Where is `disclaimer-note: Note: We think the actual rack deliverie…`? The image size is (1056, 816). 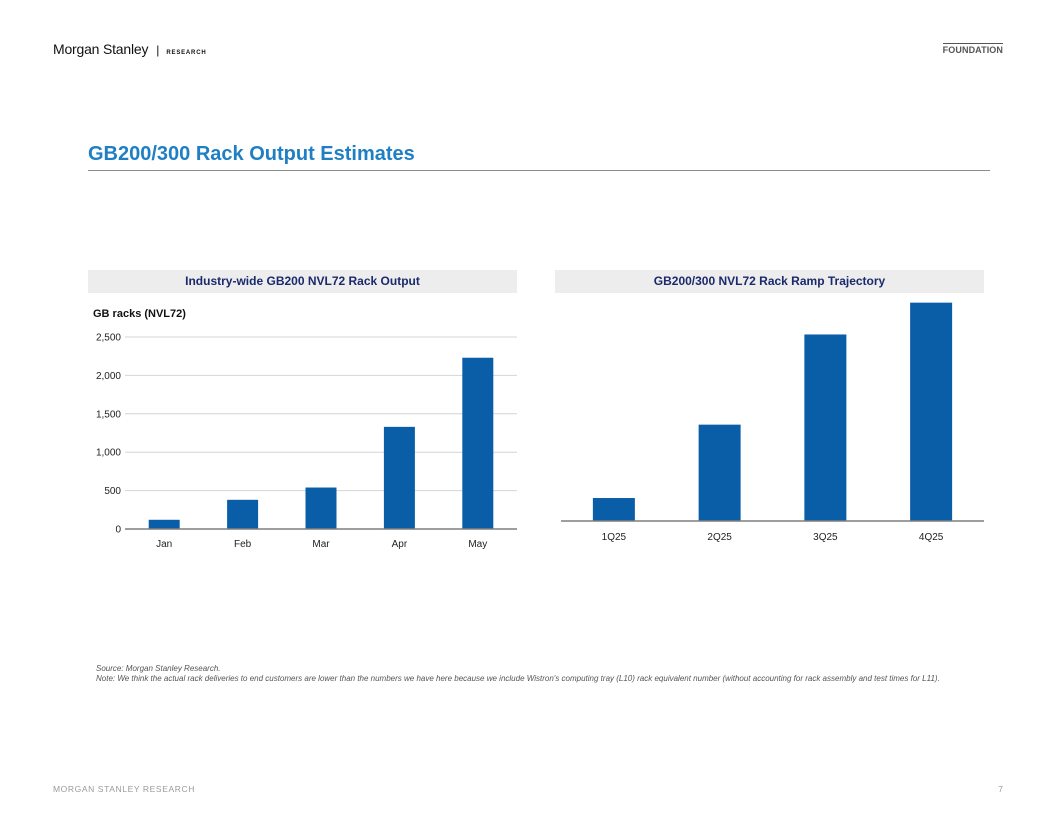 disclaimer-note: Note: We think the actual rack deliverie… is located at coordinates (518, 678).